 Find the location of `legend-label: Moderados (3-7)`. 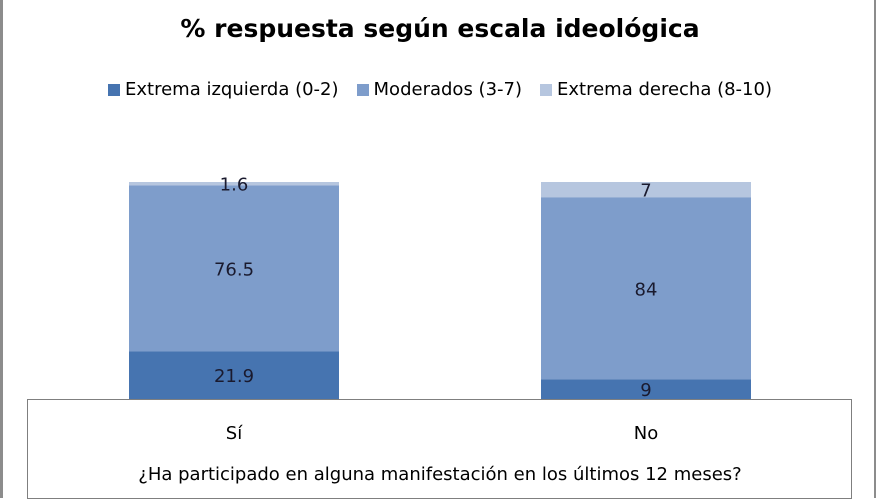

legend-label: Moderados (3-7) is located at coordinates (447, 89).